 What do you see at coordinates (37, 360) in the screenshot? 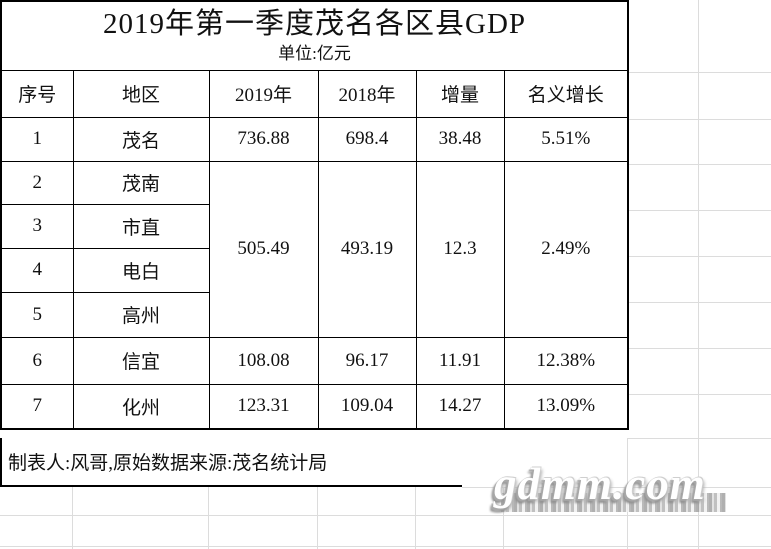
I see `cell-r6-no: 6` at bounding box center [37, 360].